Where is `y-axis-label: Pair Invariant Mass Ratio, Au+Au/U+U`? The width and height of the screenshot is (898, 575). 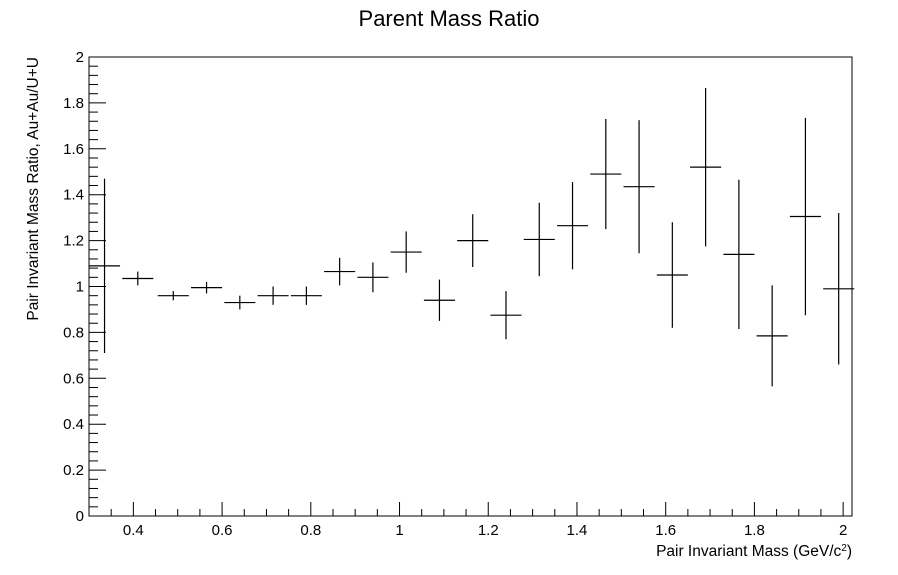
y-axis-label: Pair Invariant Mass Ratio, Au+Au/U+U is located at coordinates (33, 189).